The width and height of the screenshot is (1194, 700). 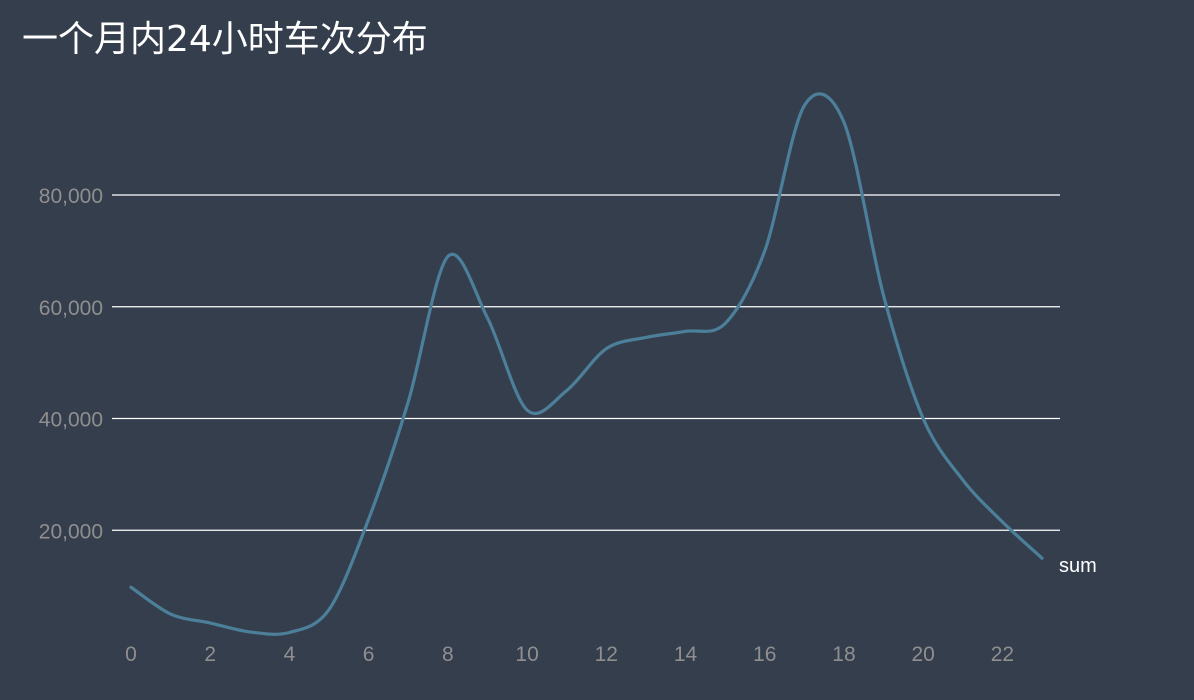 I want to click on x-tick-label: 2, so click(x=210, y=654).